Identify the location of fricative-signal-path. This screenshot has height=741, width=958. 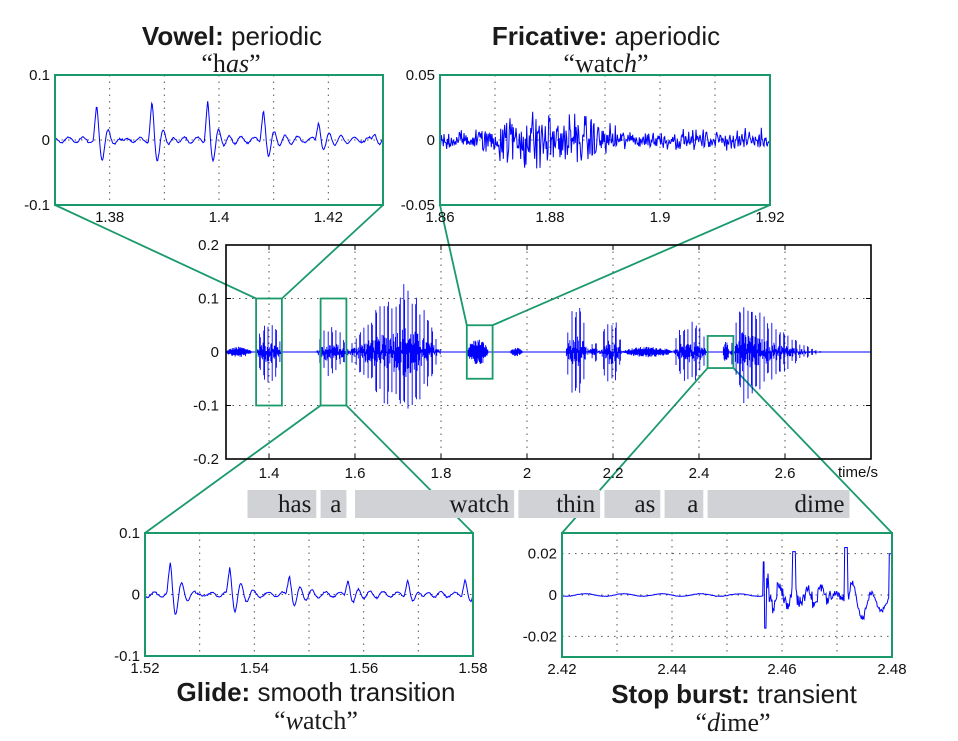
(605, 140).